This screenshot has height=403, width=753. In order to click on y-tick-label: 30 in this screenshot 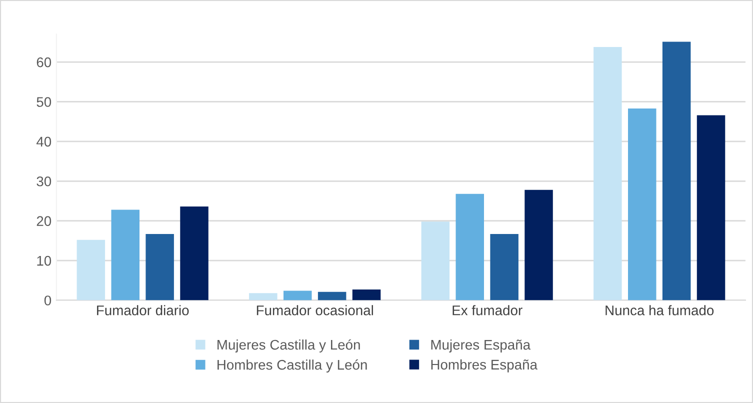, I will do `click(44, 181)`.